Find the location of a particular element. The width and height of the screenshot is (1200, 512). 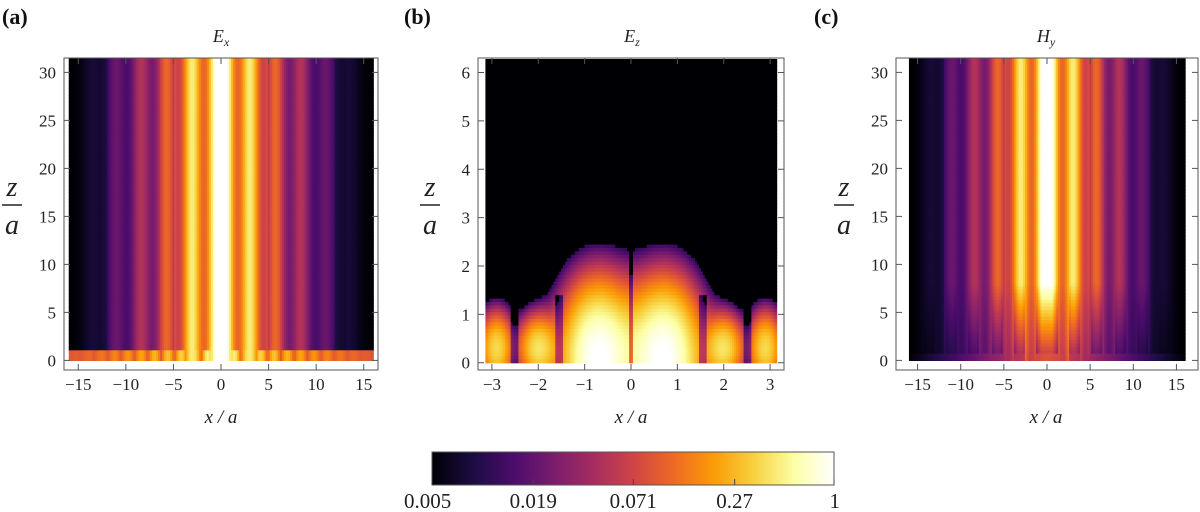

y-tick-label: 4 is located at coordinates (466, 169).